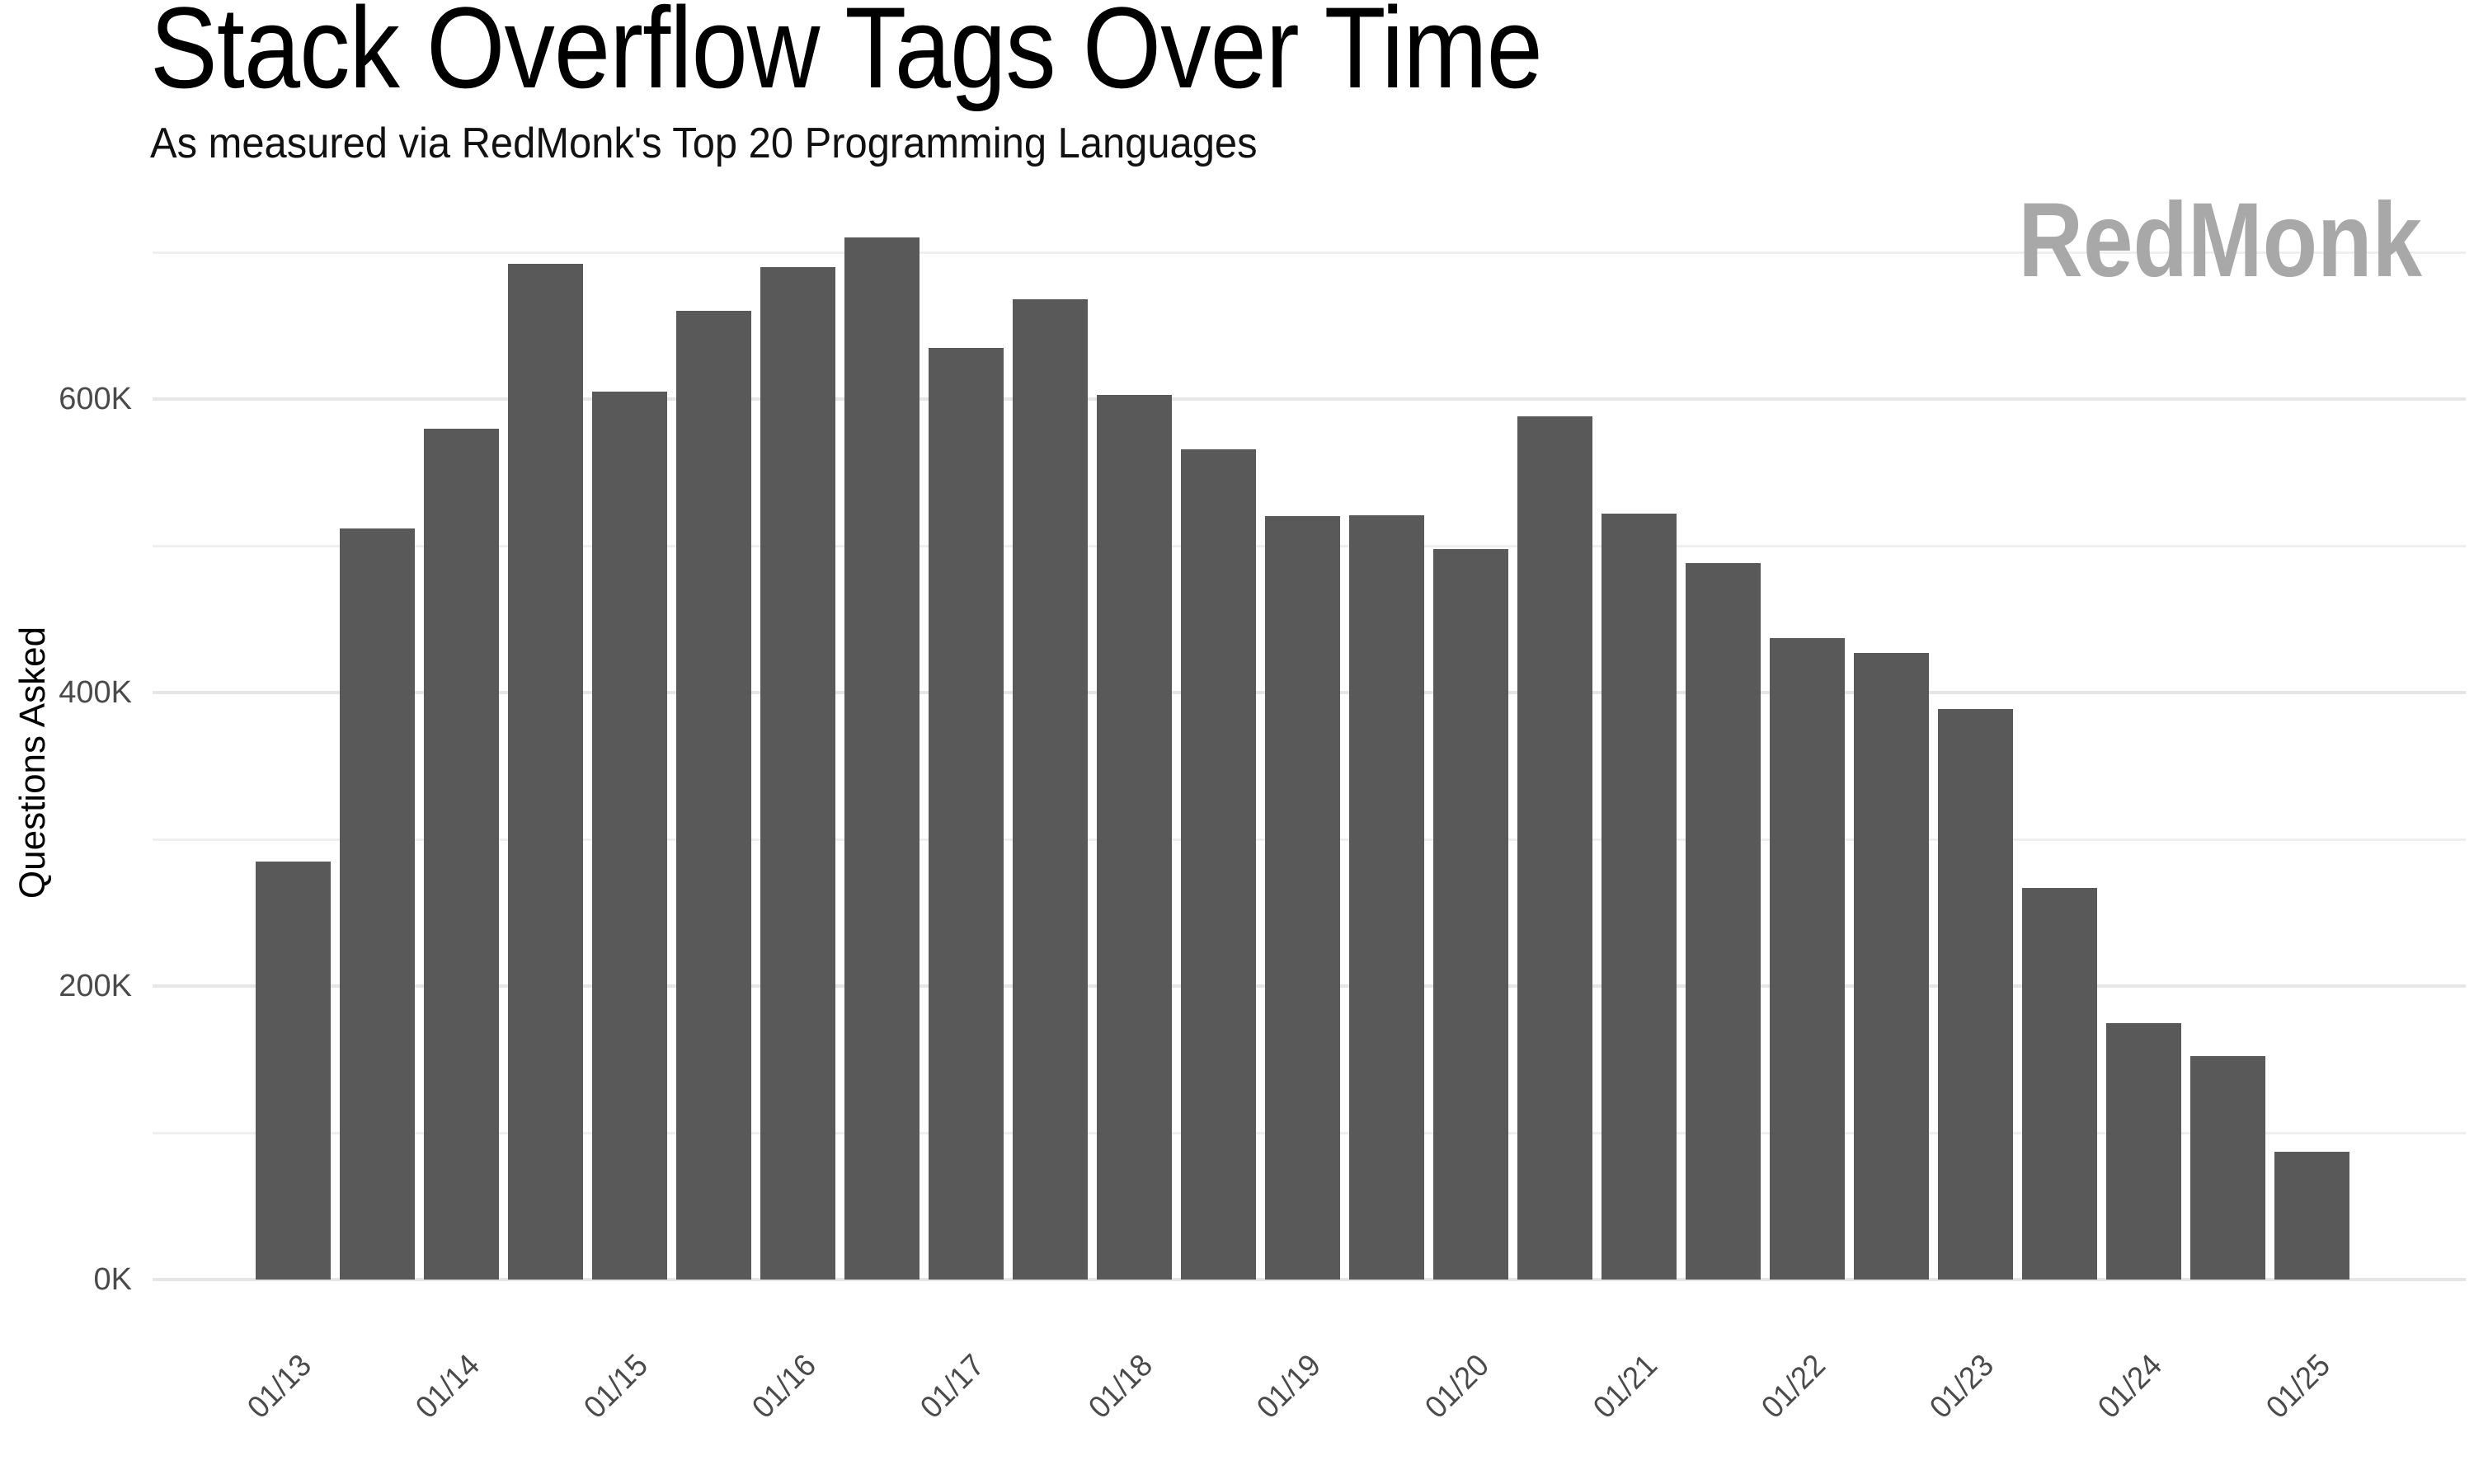 The height and width of the screenshot is (1484, 2474). What do you see at coordinates (32, 762) in the screenshot?
I see `y-axis-title-text: Questions Asked` at bounding box center [32, 762].